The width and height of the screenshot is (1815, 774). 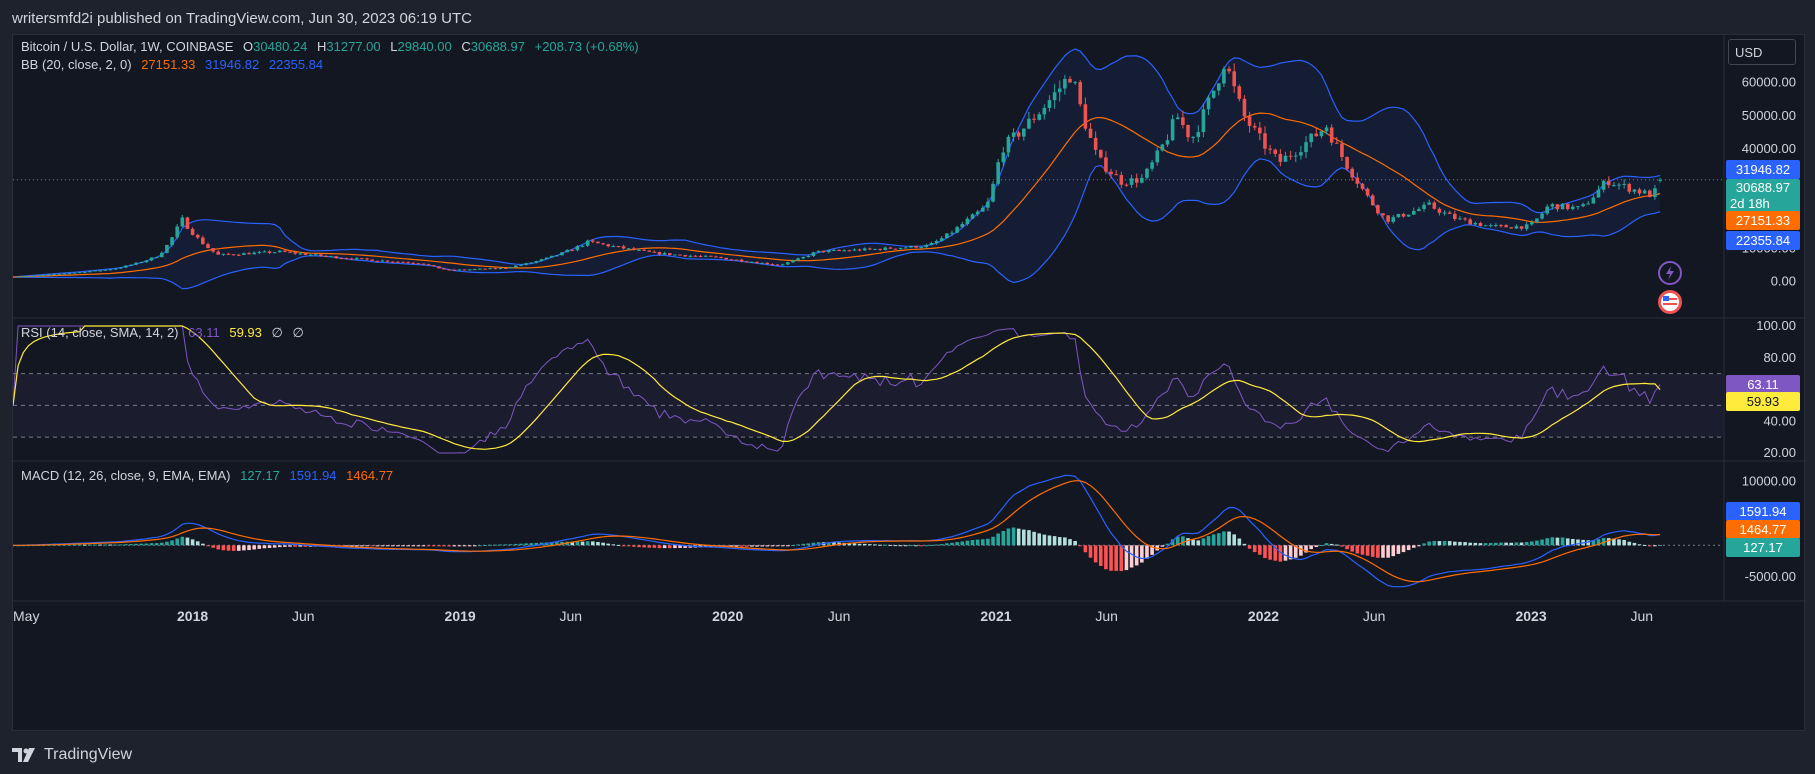 What do you see at coordinates (1763, 169) in the screenshot?
I see `bb-upper-tag: 31946.82` at bounding box center [1763, 169].